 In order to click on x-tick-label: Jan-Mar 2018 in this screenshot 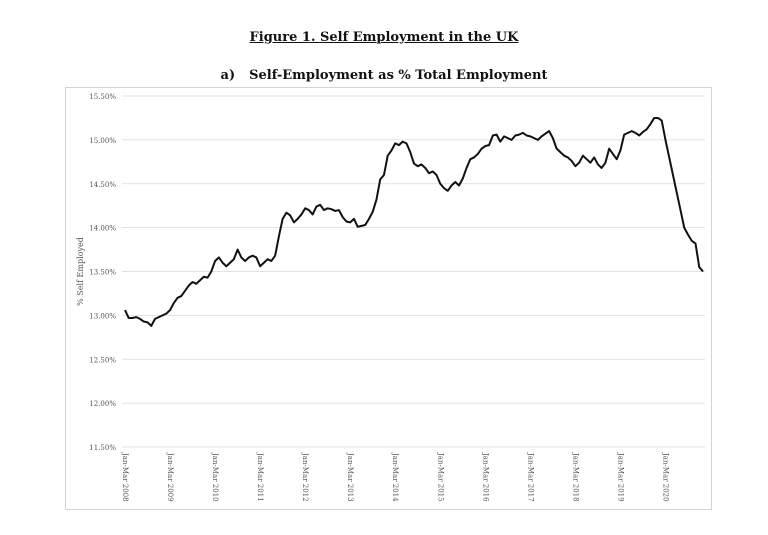, I will do `click(575, 477)`.